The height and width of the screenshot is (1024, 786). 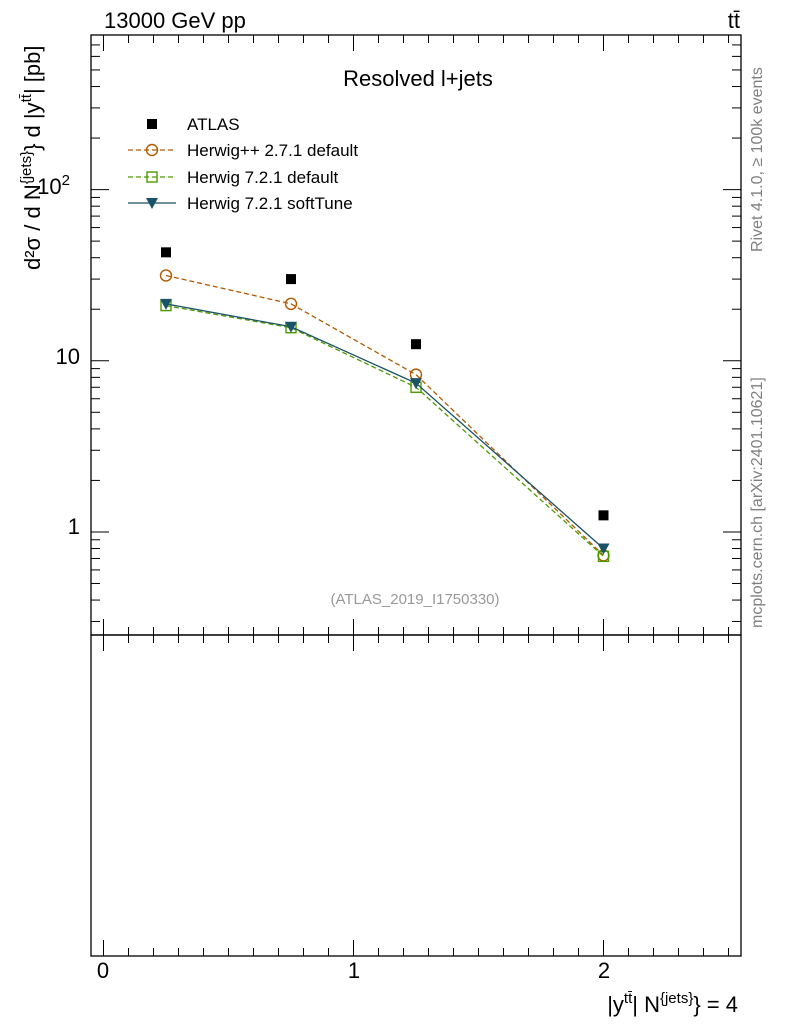 I want to click on legend-item: Herwig 7.2.1 default, so click(x=233, y=177).